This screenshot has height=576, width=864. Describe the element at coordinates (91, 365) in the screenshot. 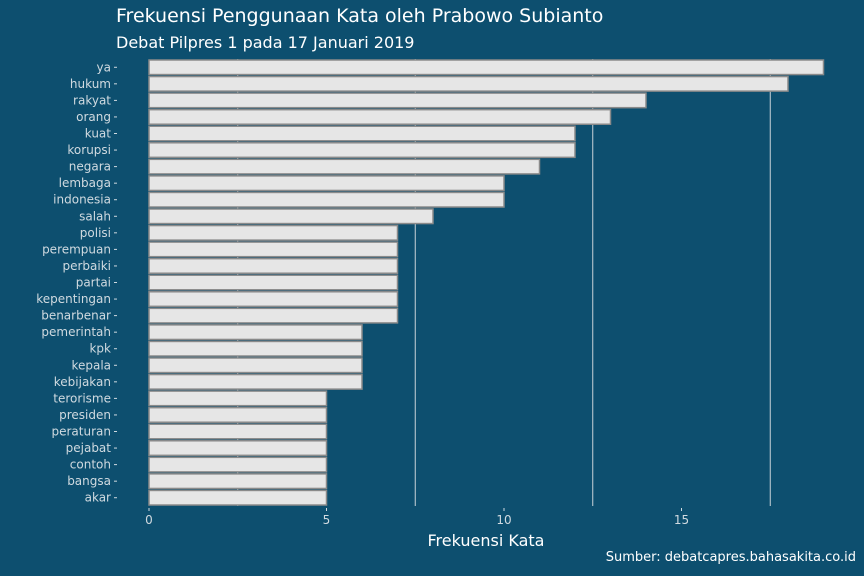

I see `y-tick-label: kepala` at that location.